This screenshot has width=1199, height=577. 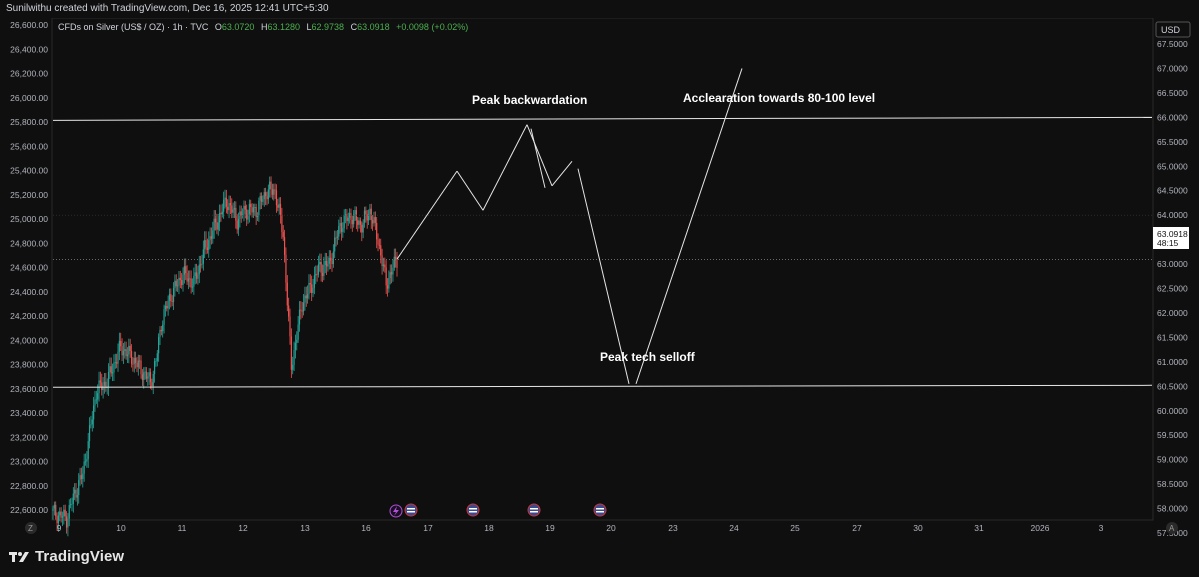 I want to click on right-scale-label: 61.0000, so click(x=1172, y=362).